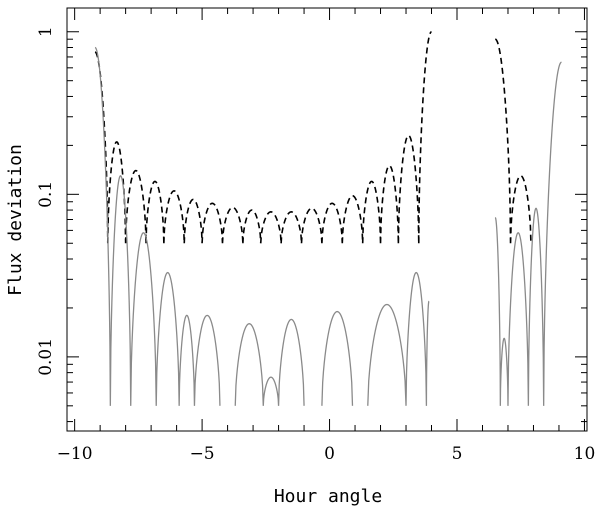 This screenshot has width=600, height=511. What do you see at coordinates (46, 194) in the screenshot?
I see `y-tick-label: 0.1` at bounding box center [46, 194].